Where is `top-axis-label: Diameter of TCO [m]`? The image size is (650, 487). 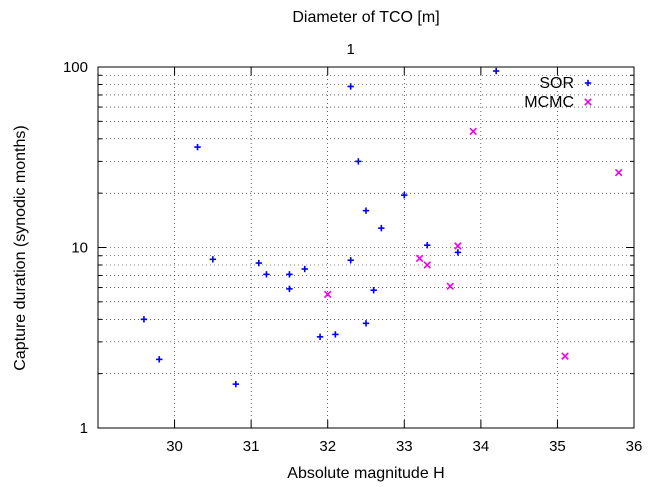 top-axis-label: Diameter of TCO [m] is located at coordinates (365, 17).